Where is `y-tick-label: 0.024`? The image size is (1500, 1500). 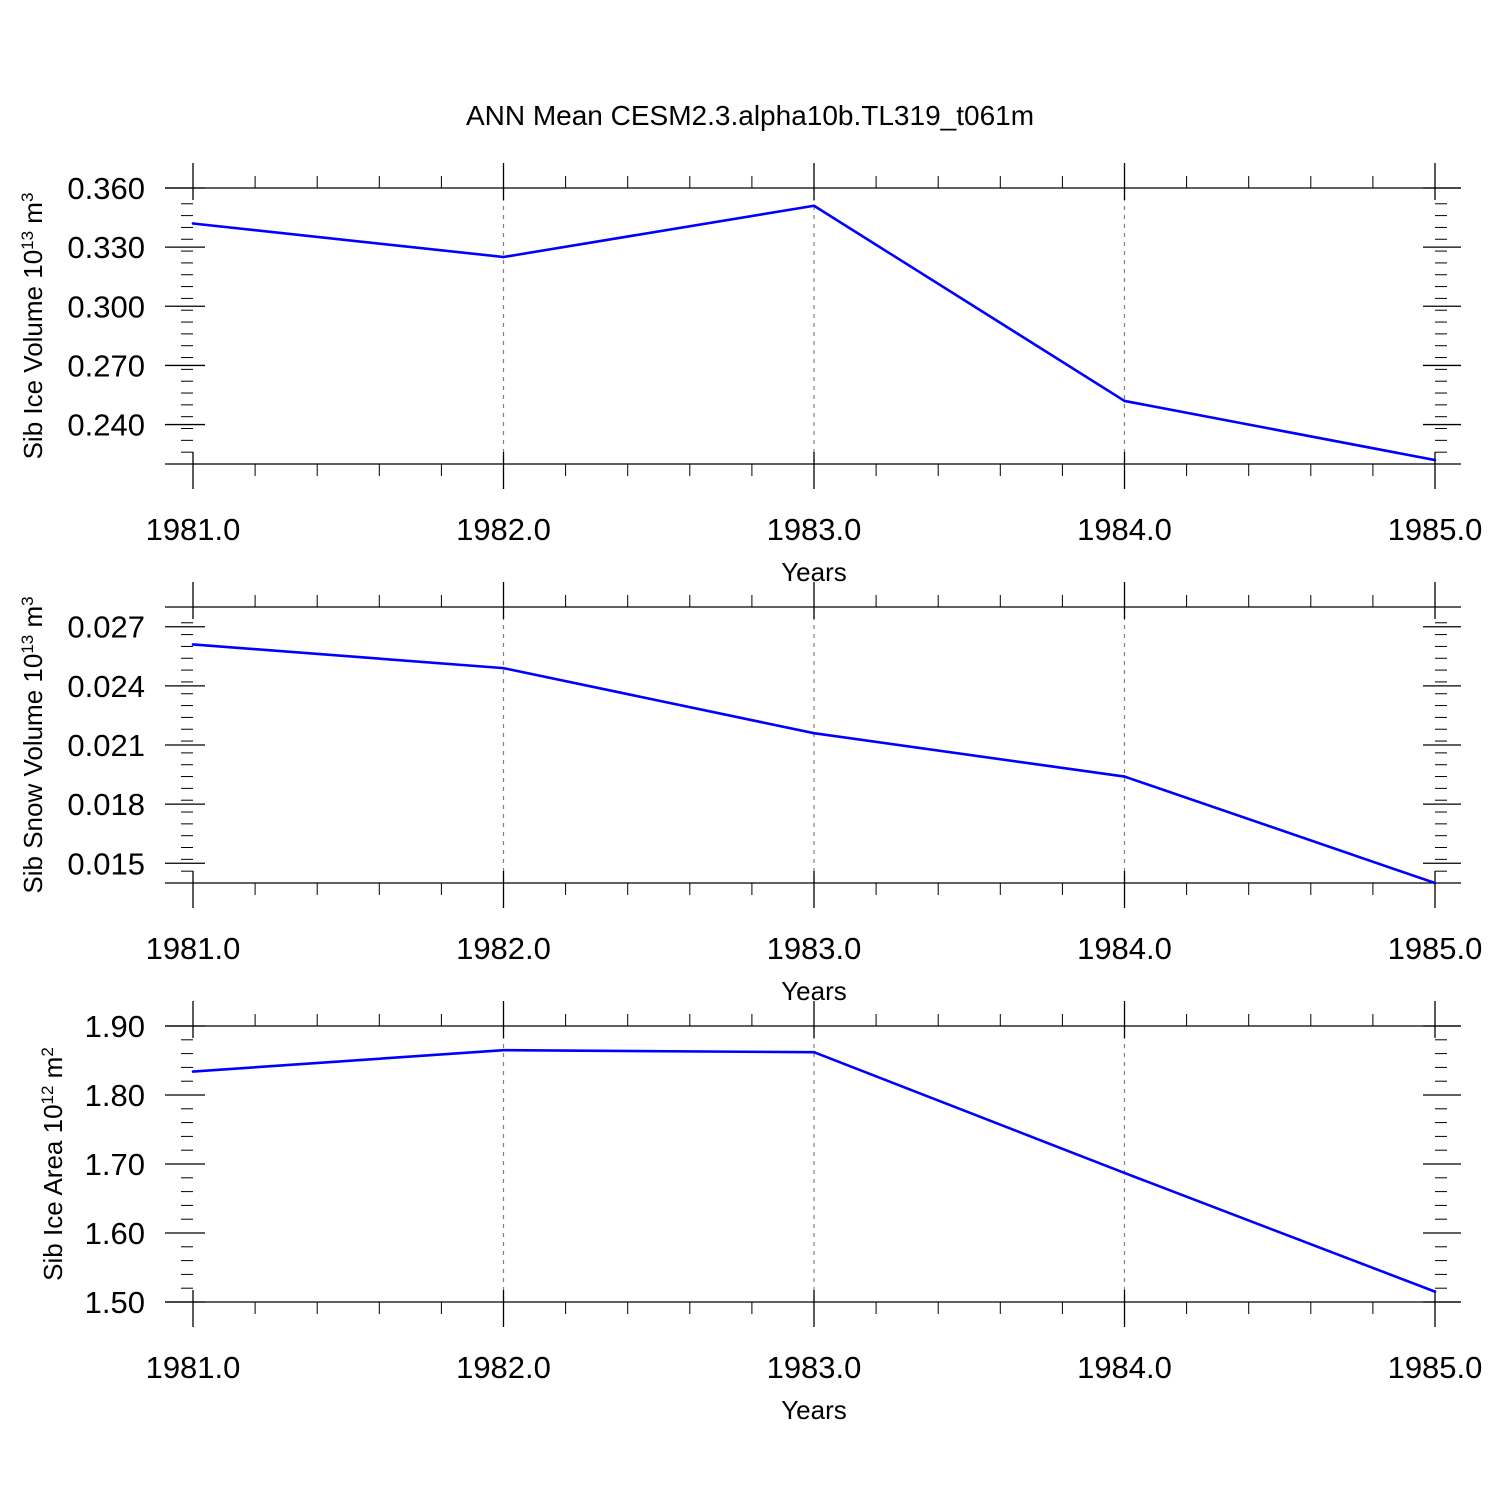
y-tick-label: 0.024 is located at coordinates (106, 686).